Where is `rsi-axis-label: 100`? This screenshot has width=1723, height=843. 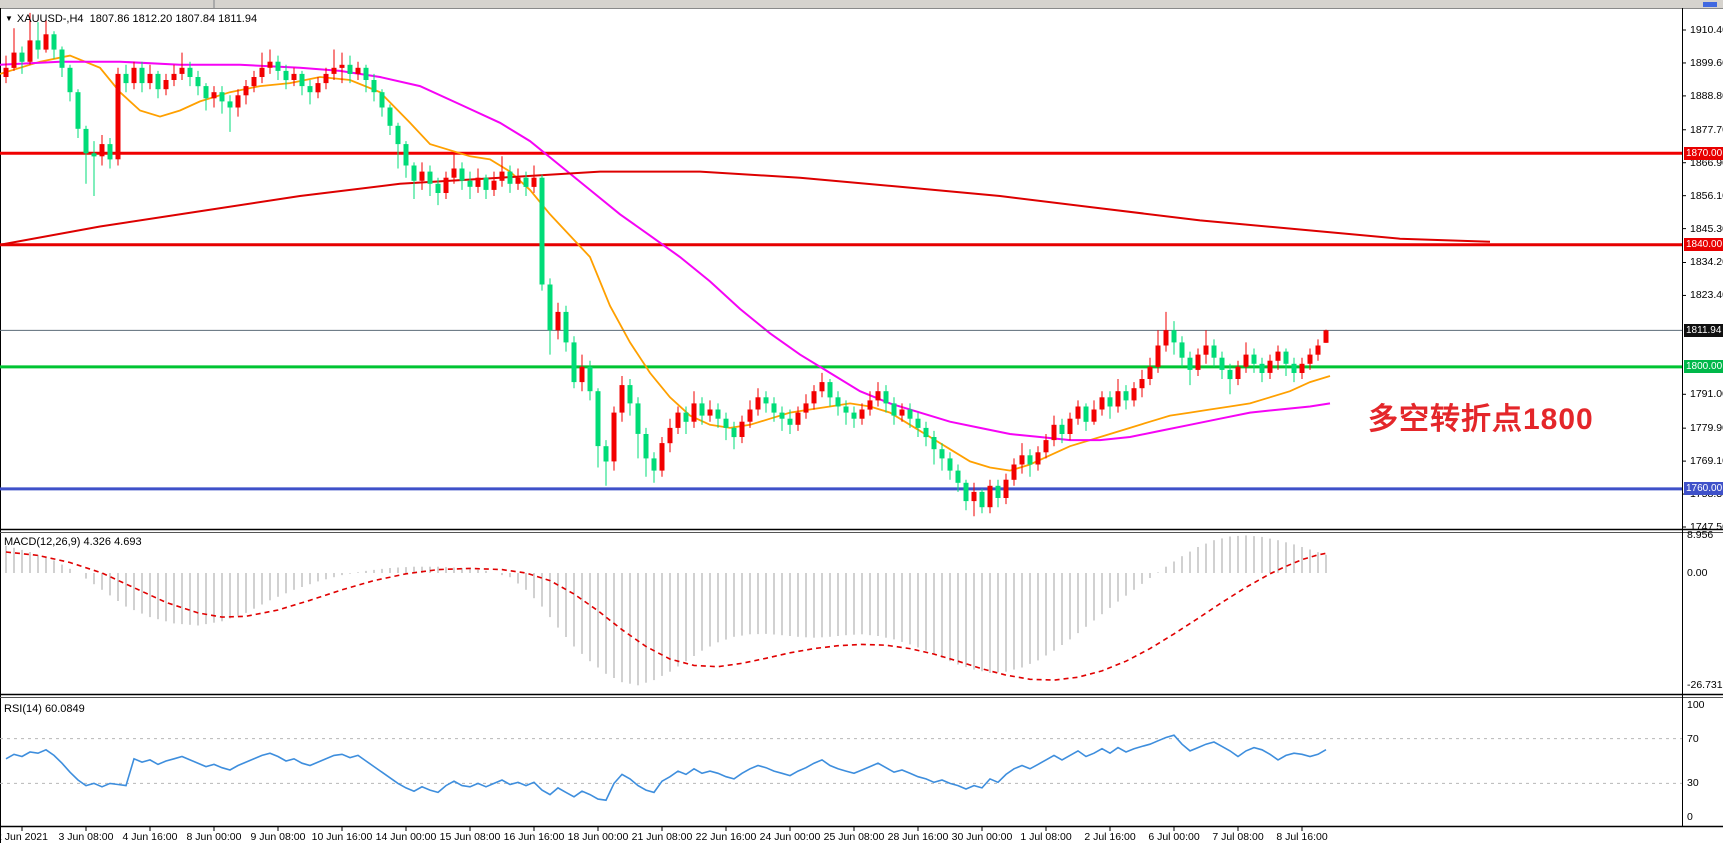
rsi-axis-label: 100 is located at coordinates (1696, 705).